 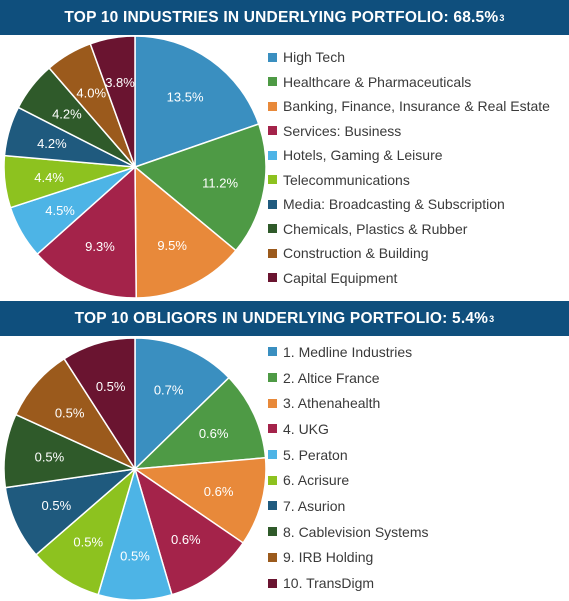 I want to click on industries-data-label-5: 4.5%, so click(x=60, y=210).